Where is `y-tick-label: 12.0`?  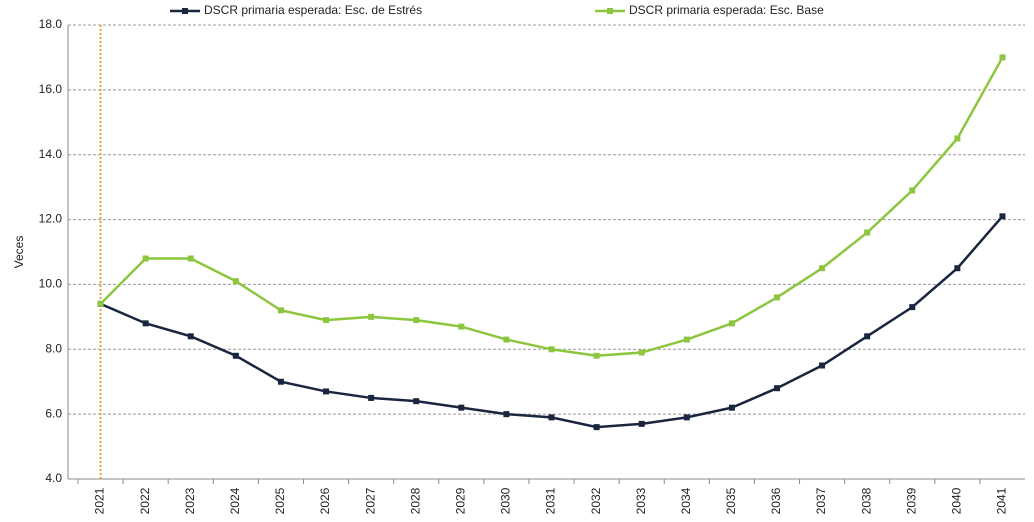
y-tick-label: 12.0 is located at coordinates (51, 219).